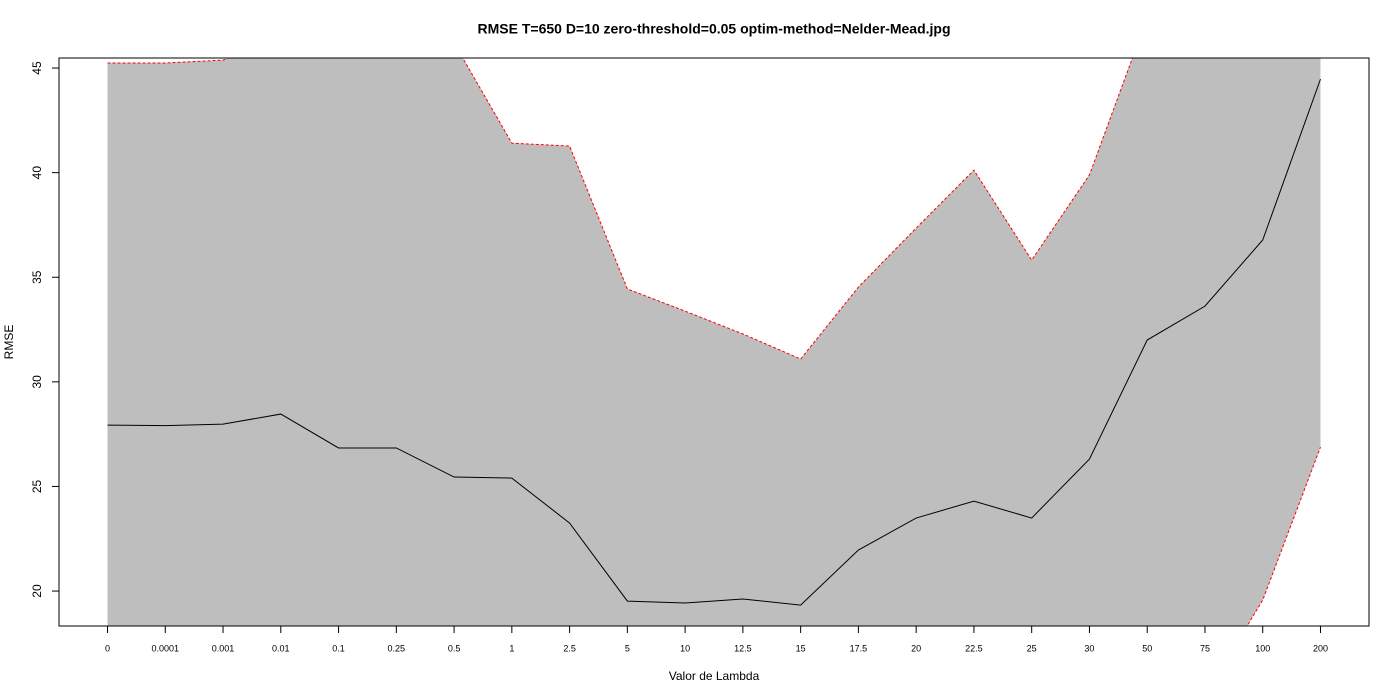 This screenshot has height=700, width=1400. What do you see at coordinates (37, 277) in the screenshot?
I see `y-tick-label: 35` at bounding box center [37, 277].